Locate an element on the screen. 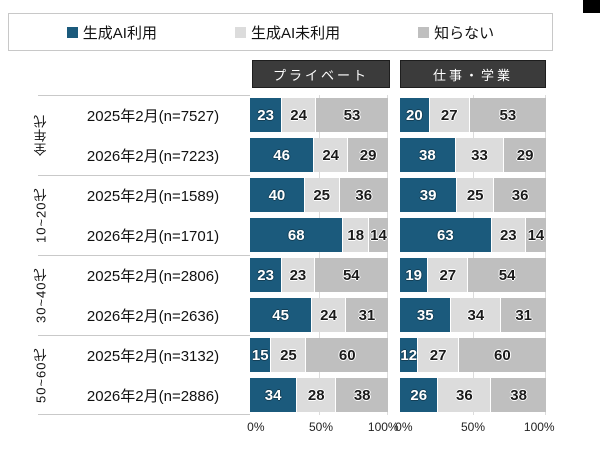 The width and height of the screenshot is (600, 465). row-label: 2026年2月(n=1701) is located at coordinates (153, 236).